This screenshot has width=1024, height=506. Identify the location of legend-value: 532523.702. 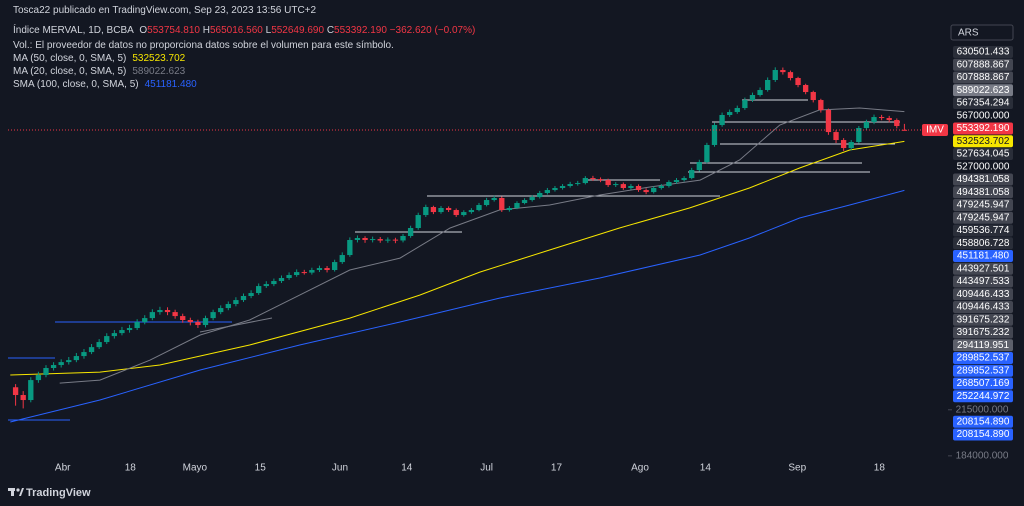
(159, 58).